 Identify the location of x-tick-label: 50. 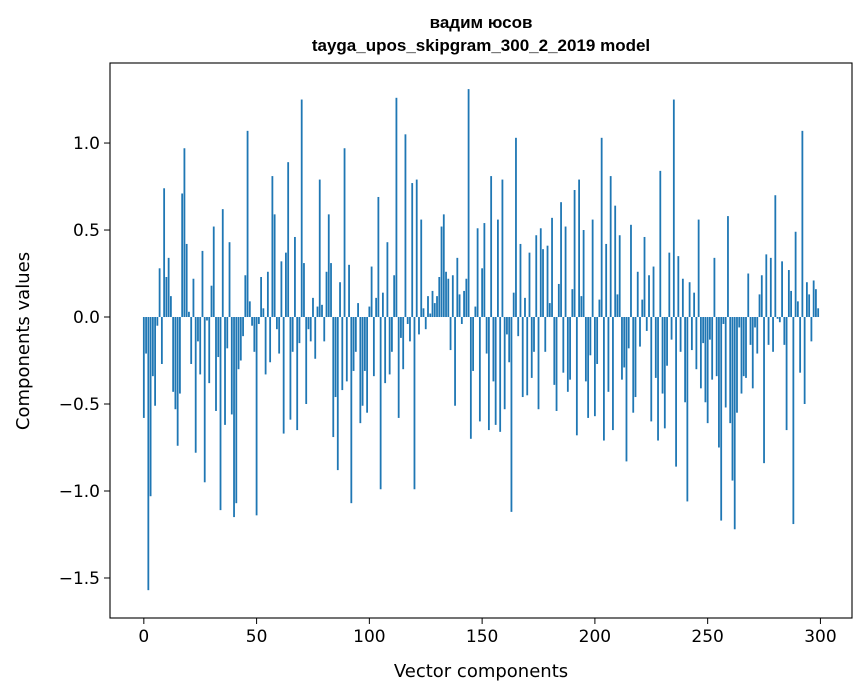
(257, 637).